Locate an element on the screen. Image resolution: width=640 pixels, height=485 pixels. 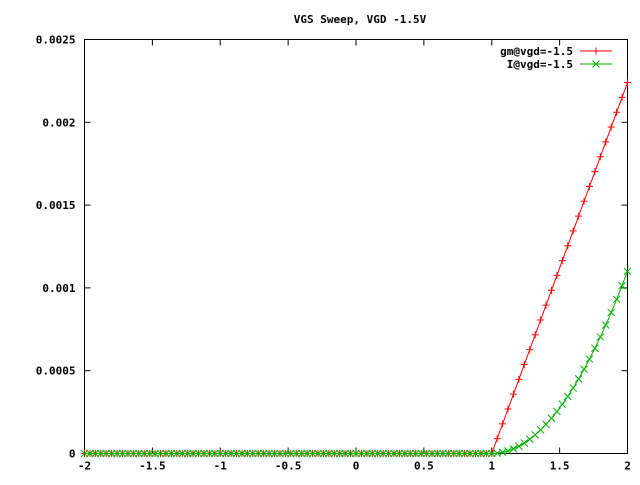
legend-marker is located at coordinates (596, 51).